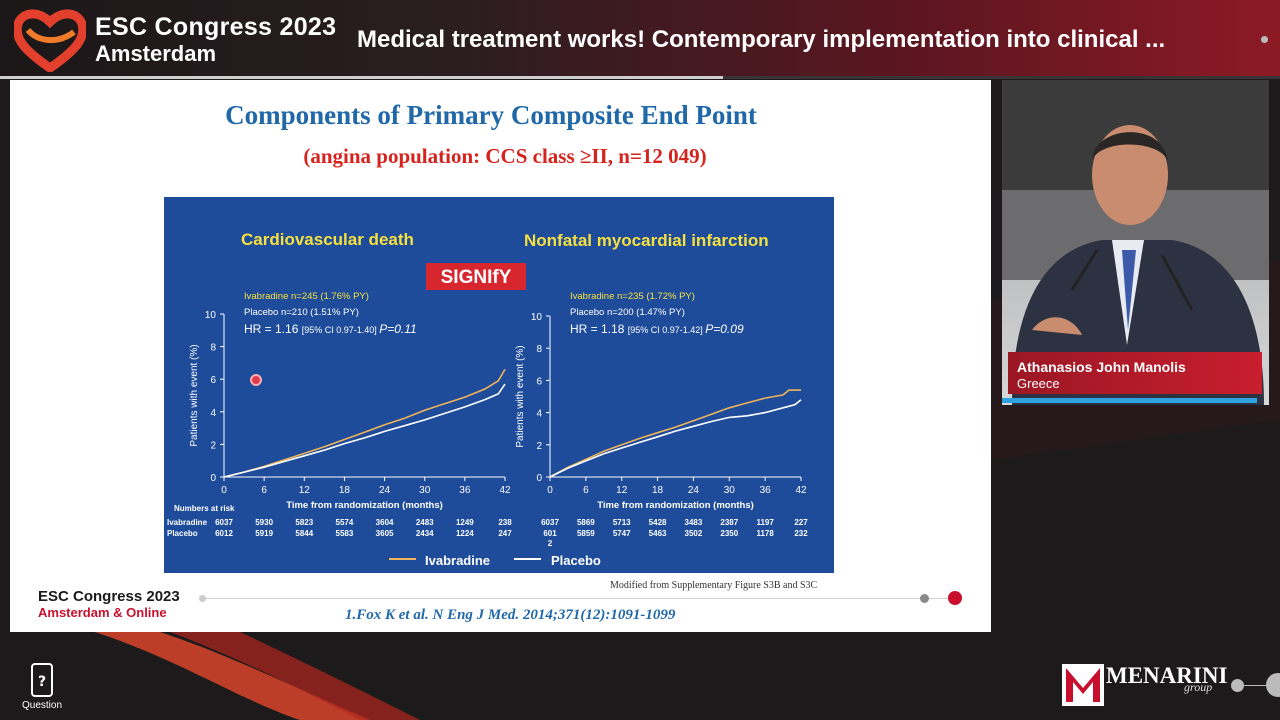  Describe the element at coordinates (640, 77) in the screenshot. I see `session-progress-bar` at that location.